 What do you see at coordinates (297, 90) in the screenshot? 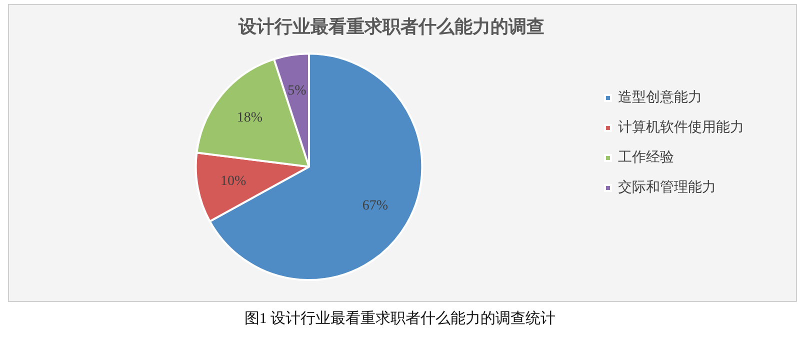
I see `data-label: 5%` at bounding box center [297, 90].